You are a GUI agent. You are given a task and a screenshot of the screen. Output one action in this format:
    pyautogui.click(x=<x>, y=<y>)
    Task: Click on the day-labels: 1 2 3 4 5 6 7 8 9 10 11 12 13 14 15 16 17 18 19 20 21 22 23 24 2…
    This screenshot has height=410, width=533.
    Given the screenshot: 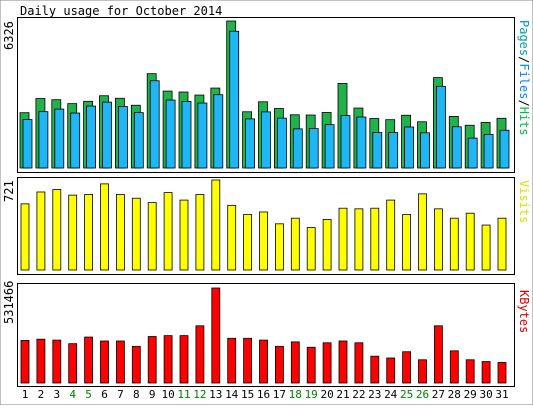 What is the action you would take?
    pyautogui.click(x=265, y=394)
    